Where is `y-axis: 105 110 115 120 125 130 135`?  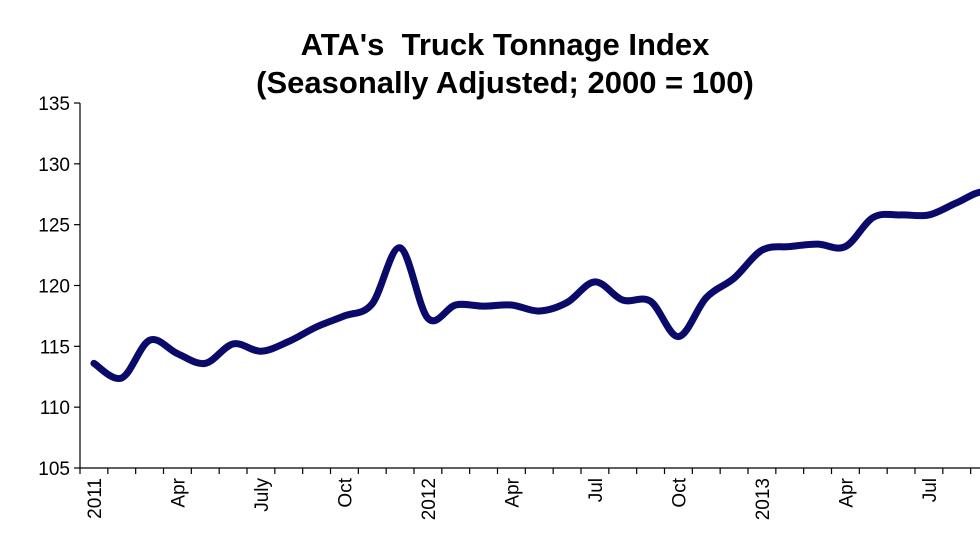
y-axis: 105 110 115 120 125 130 135 is located at coordinates (59, 287).